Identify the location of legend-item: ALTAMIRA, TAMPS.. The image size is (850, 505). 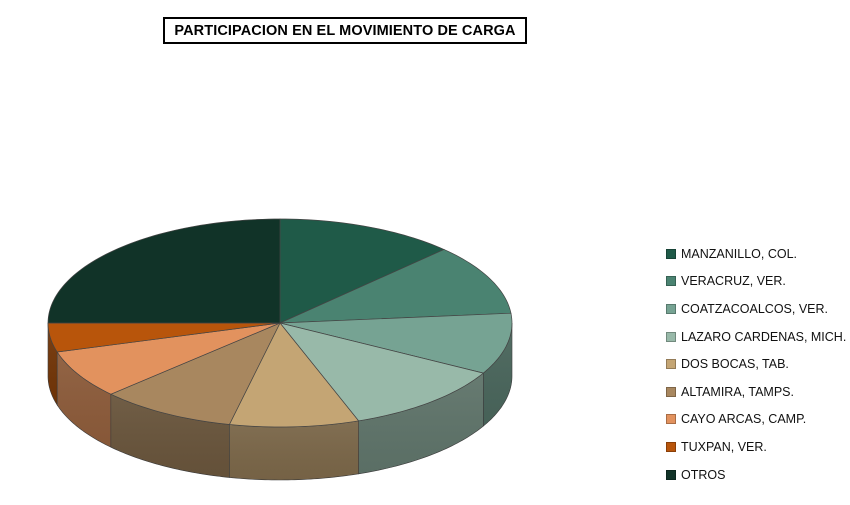
(758, 392).